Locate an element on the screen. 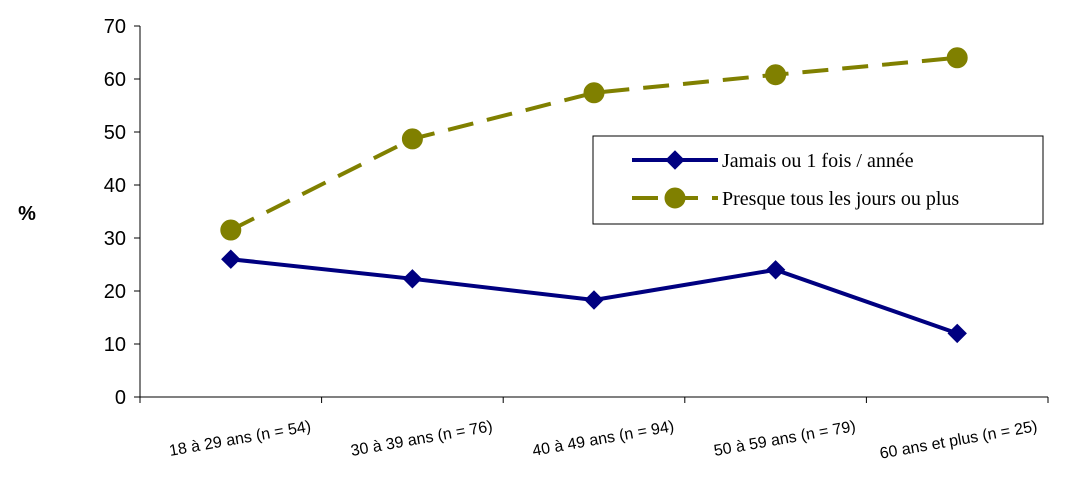  y-tick-label: 70 is located at coordinates (115, 27).